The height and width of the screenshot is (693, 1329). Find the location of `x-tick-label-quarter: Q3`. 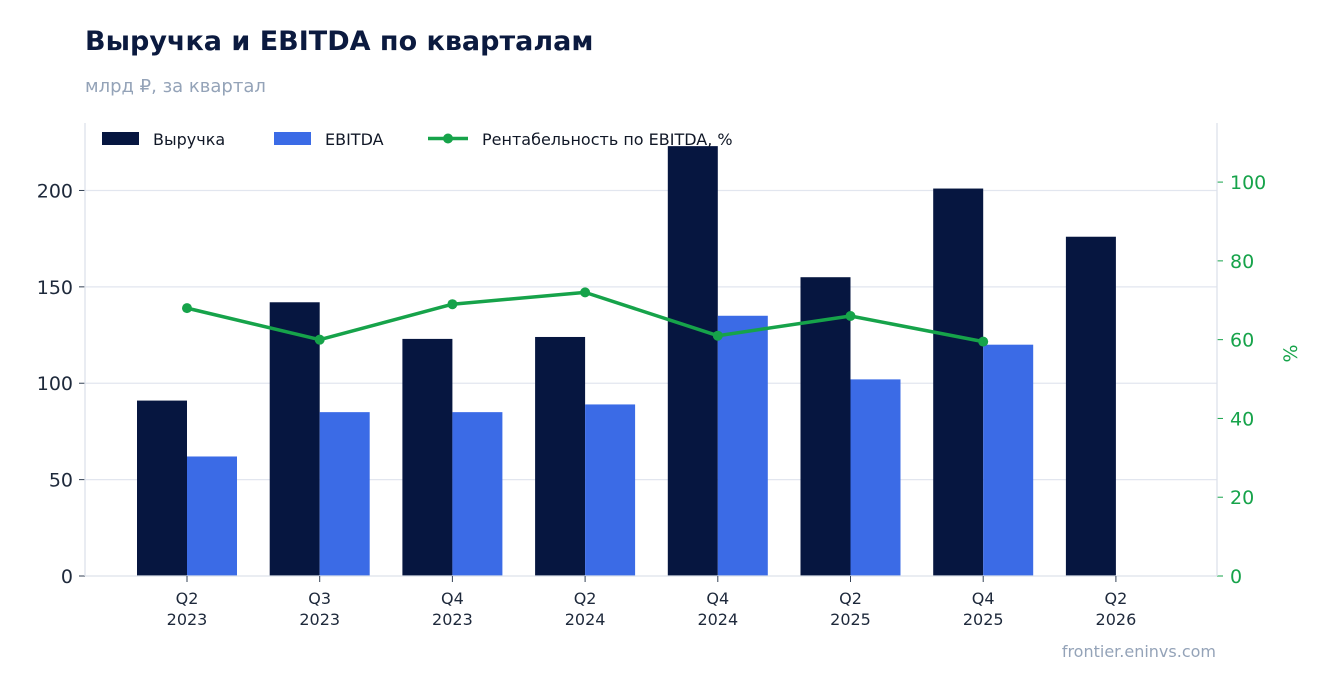

x-tick-label-quarter: Q3 is located at coordinates (319, 598).